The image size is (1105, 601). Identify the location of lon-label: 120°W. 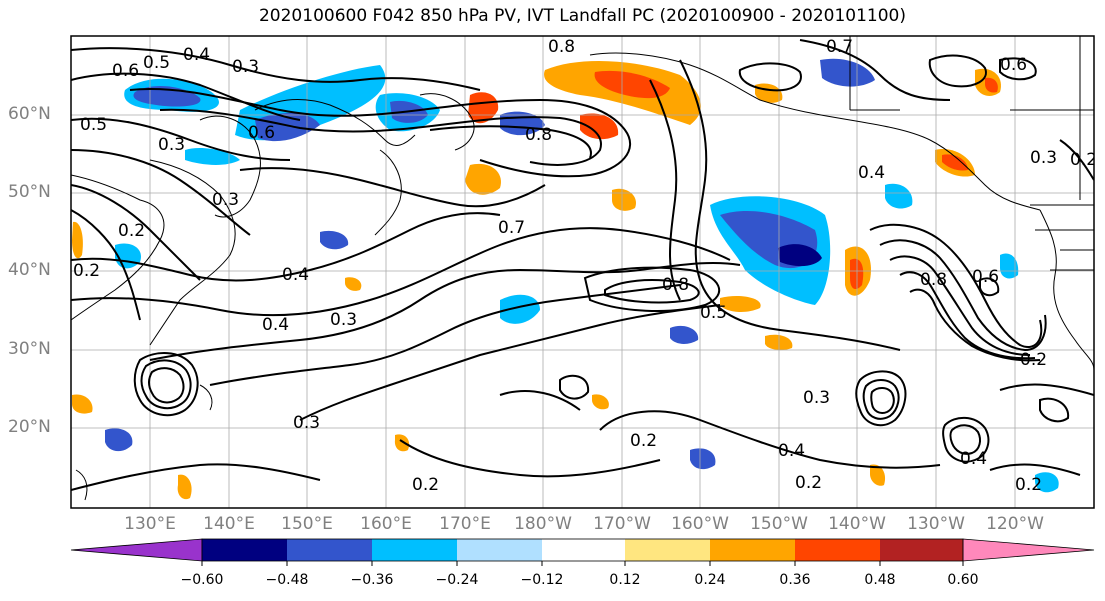
(1015, 524).